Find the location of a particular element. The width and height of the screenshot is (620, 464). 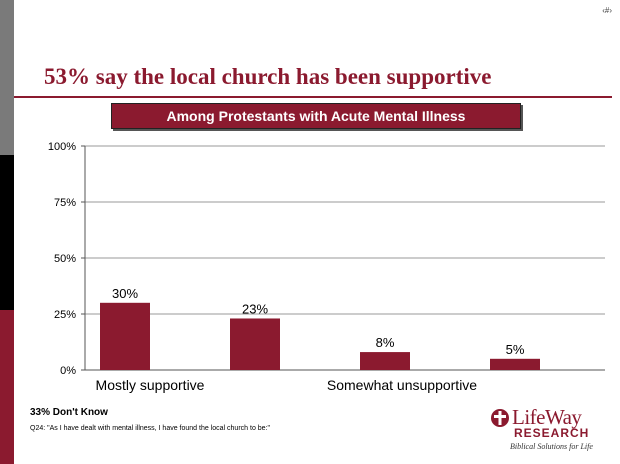

bar-layer is located at coordinates (320, 336).